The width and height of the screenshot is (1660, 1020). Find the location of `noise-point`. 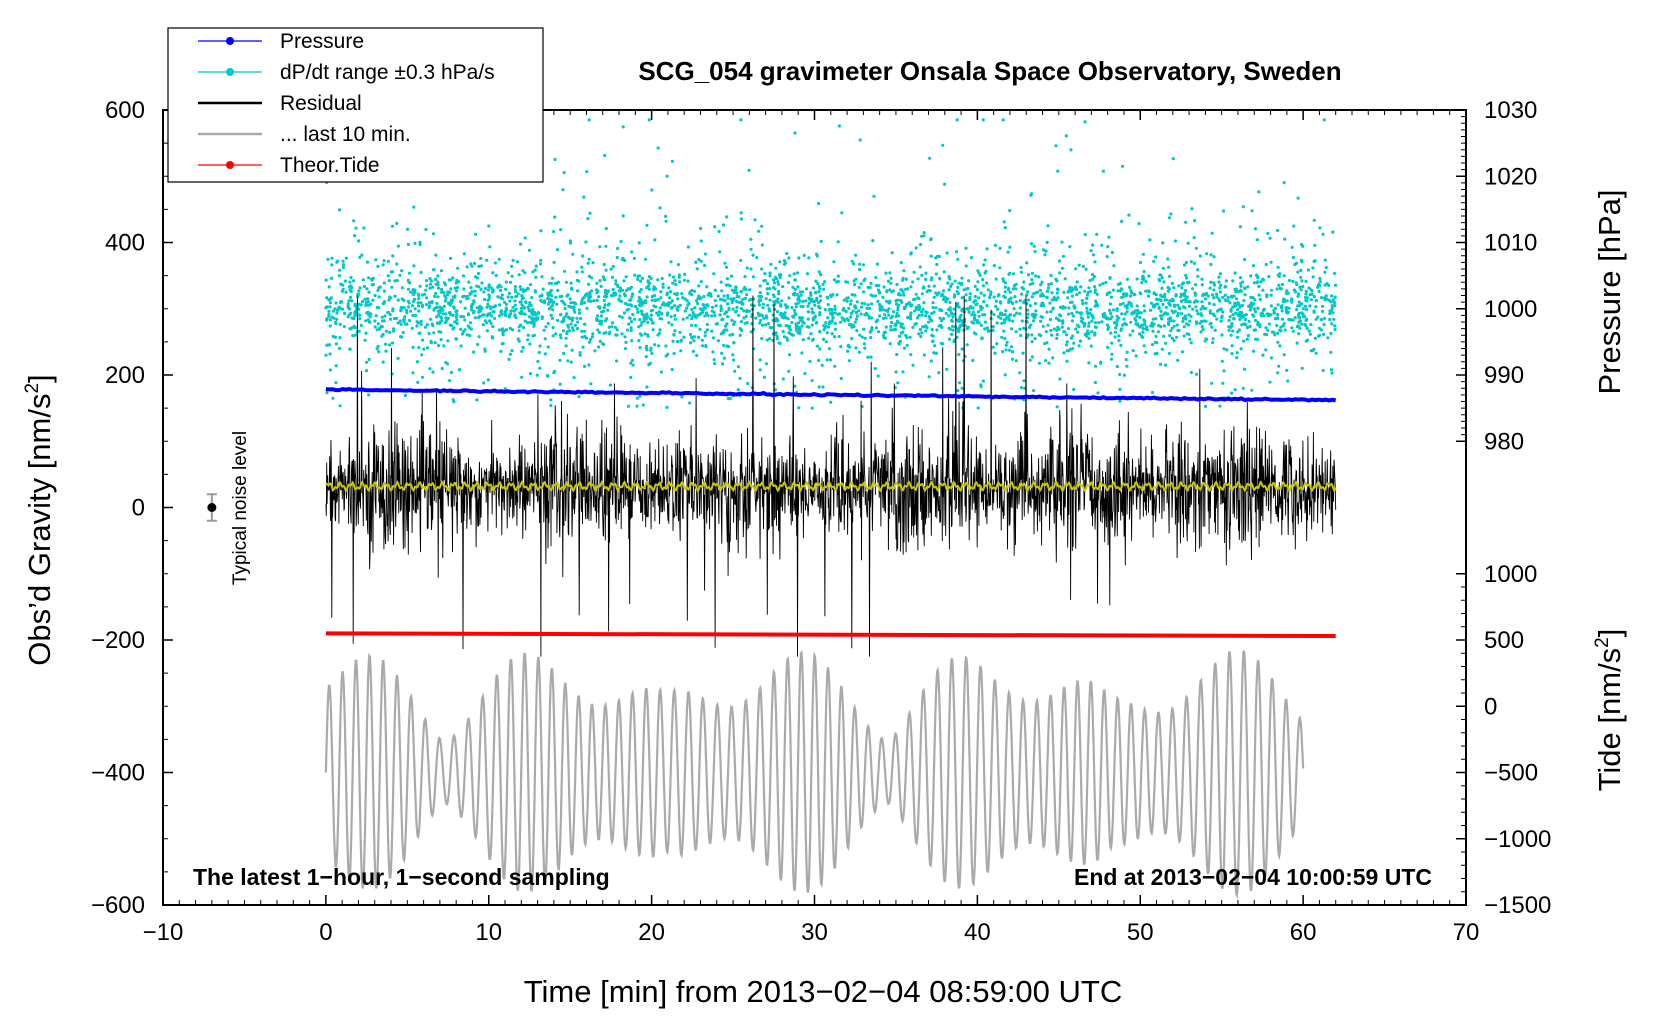

noise-point is located at coordinates (212, 507).